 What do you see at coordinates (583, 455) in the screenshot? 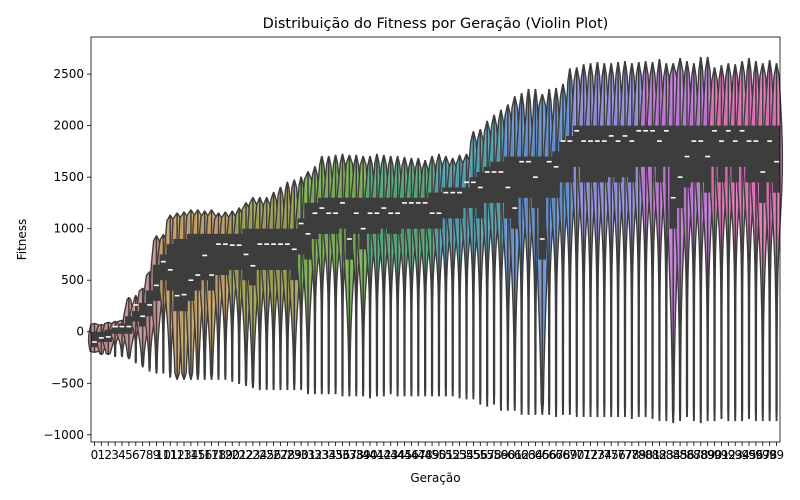
I see `x-tick-label: 71` at bounding box center [583, 455].